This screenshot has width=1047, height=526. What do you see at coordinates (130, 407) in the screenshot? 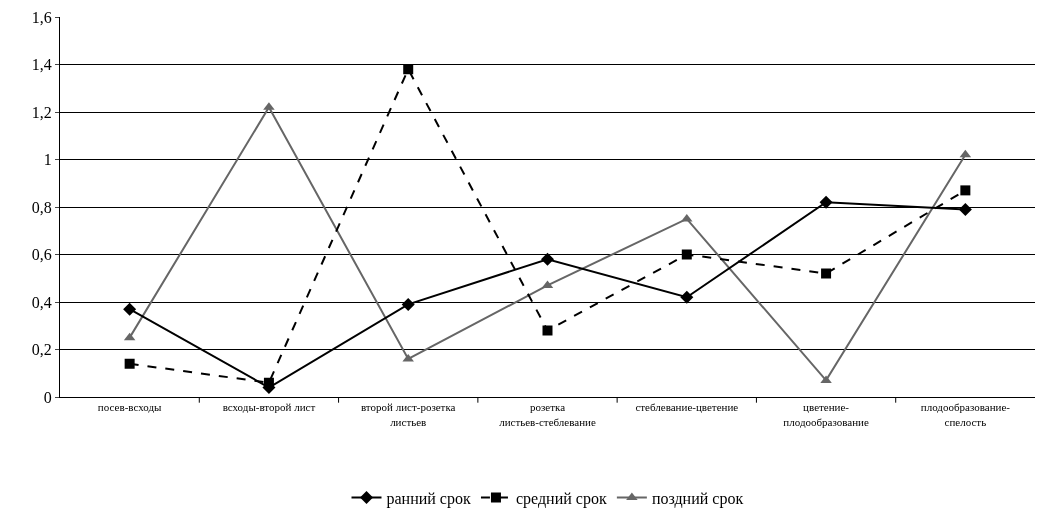
I see `x-tick-label: посев-всходы` at bounding box center [130, 407].